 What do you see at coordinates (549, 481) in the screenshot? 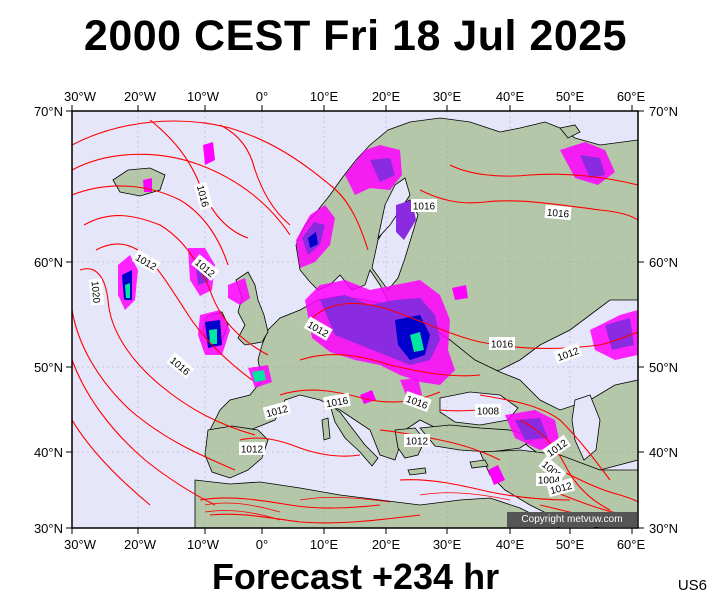
I see `svg-text: 1004` at bounding box center [549, 481].